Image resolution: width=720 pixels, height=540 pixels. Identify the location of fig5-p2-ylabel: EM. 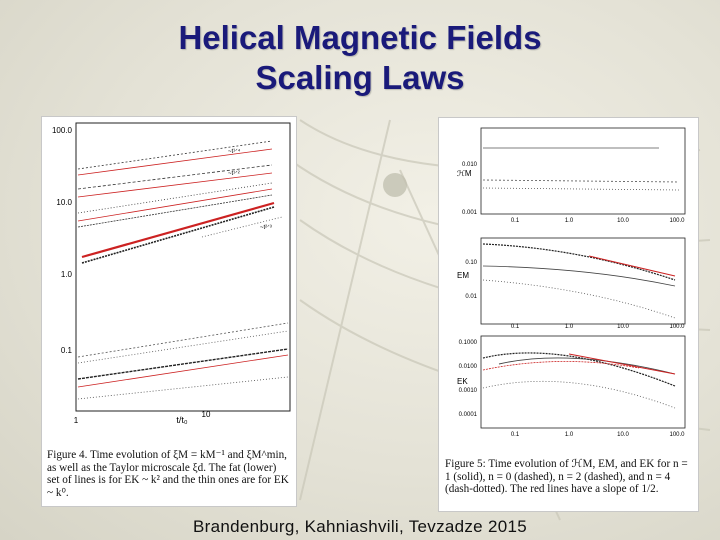
(463, 275).